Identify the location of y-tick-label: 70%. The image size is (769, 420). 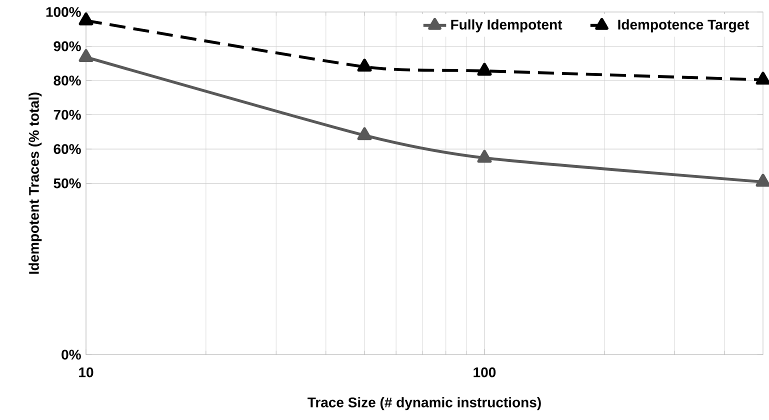
(67, 115).